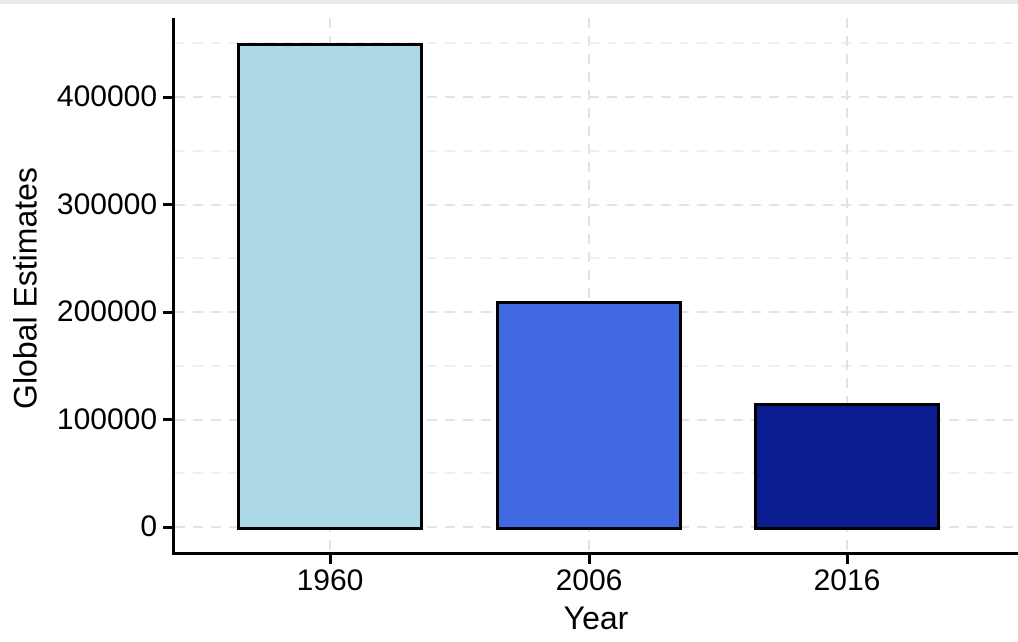 This screenshot has width=1018, height=642. What do you see at coordinates (595, 553) in the screenshot?
I see `x-axis-line` at bounding box center [595, 553].